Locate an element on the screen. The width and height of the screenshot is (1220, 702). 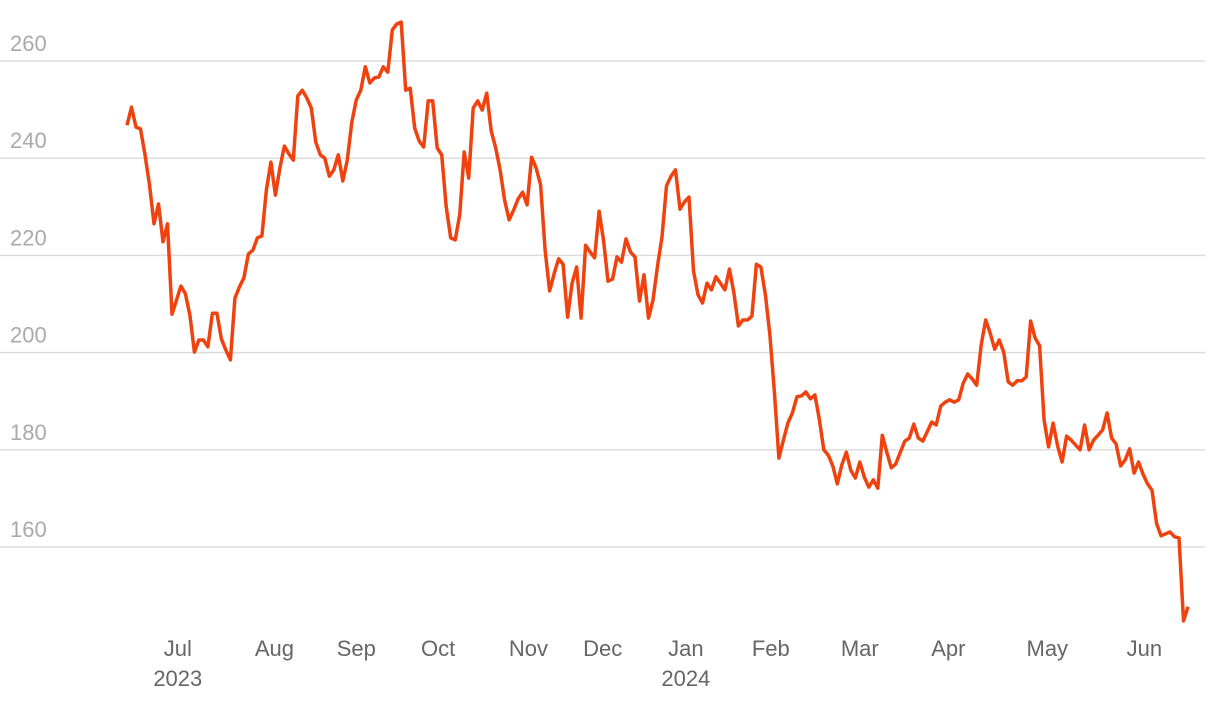
x-tick-label: Aug is located at coordinates (274, 648).